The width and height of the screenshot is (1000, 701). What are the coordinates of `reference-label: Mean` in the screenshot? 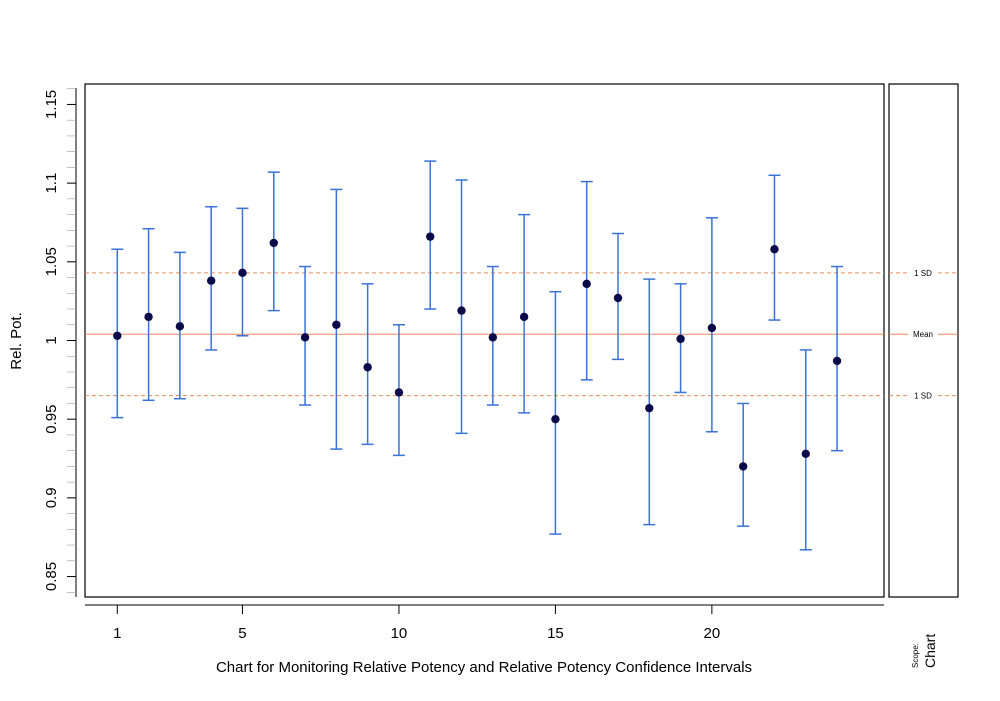 It's located at (923, 334).